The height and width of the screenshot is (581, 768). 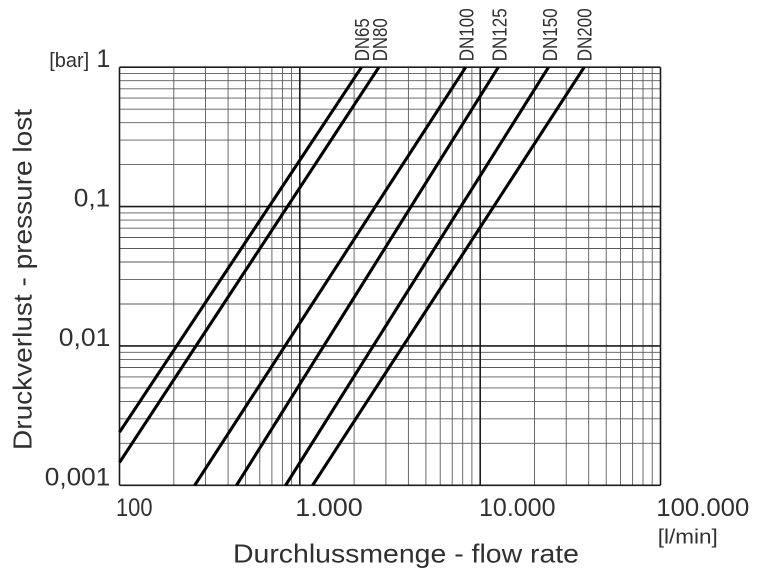 I want to click on svg-text: 10.000, so click(x=517, y=508).